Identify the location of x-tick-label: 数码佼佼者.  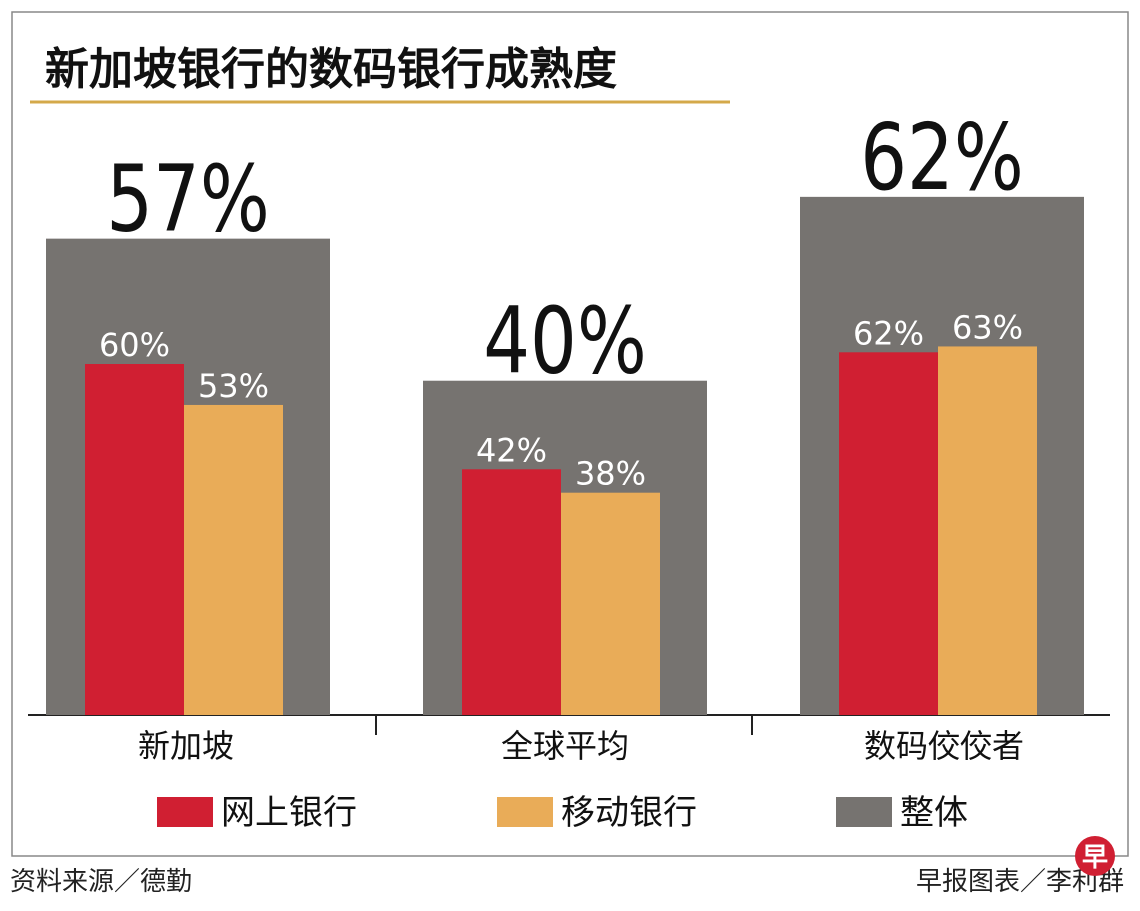
(944, 746).